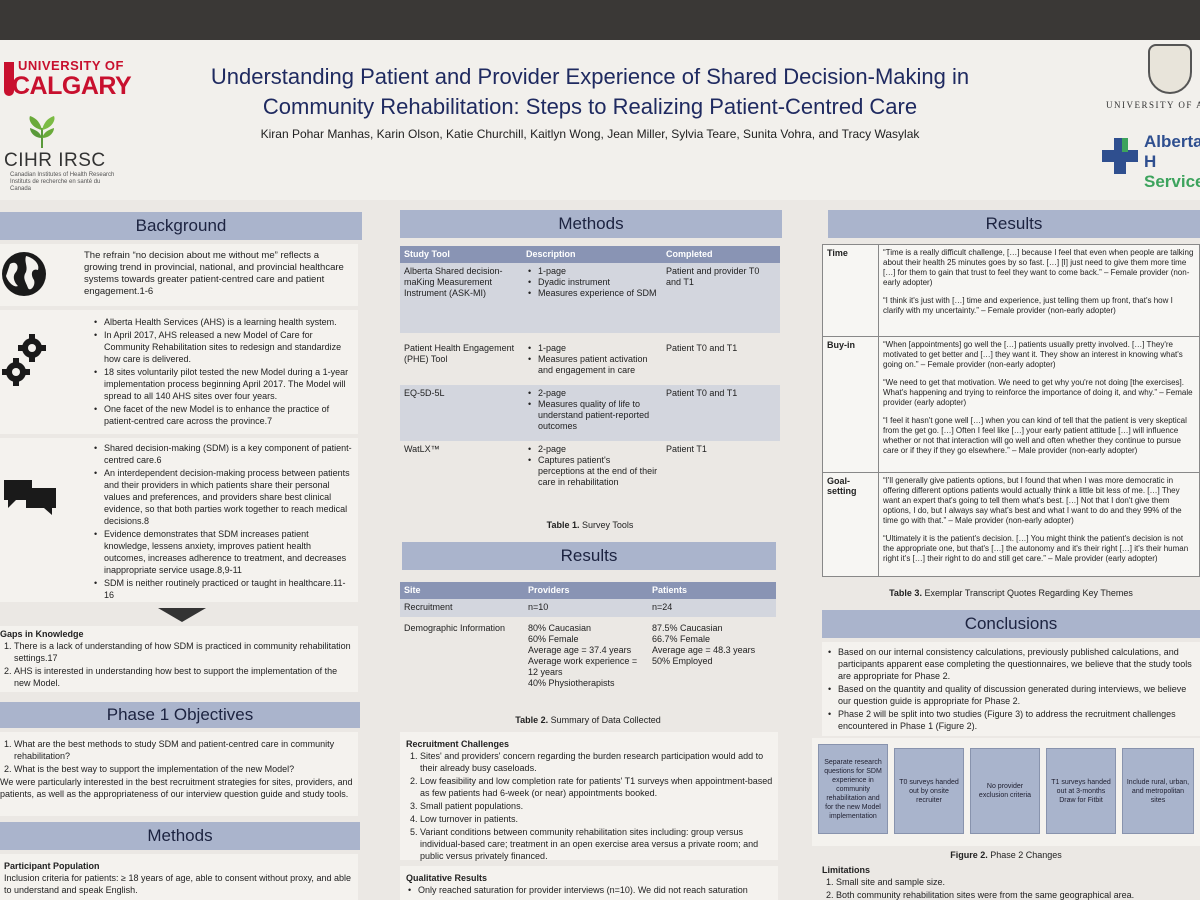 The height and width of the screenshot is (900, 1200). I want to click on table-header-row: Site Providers Patients, so click(588, 590).